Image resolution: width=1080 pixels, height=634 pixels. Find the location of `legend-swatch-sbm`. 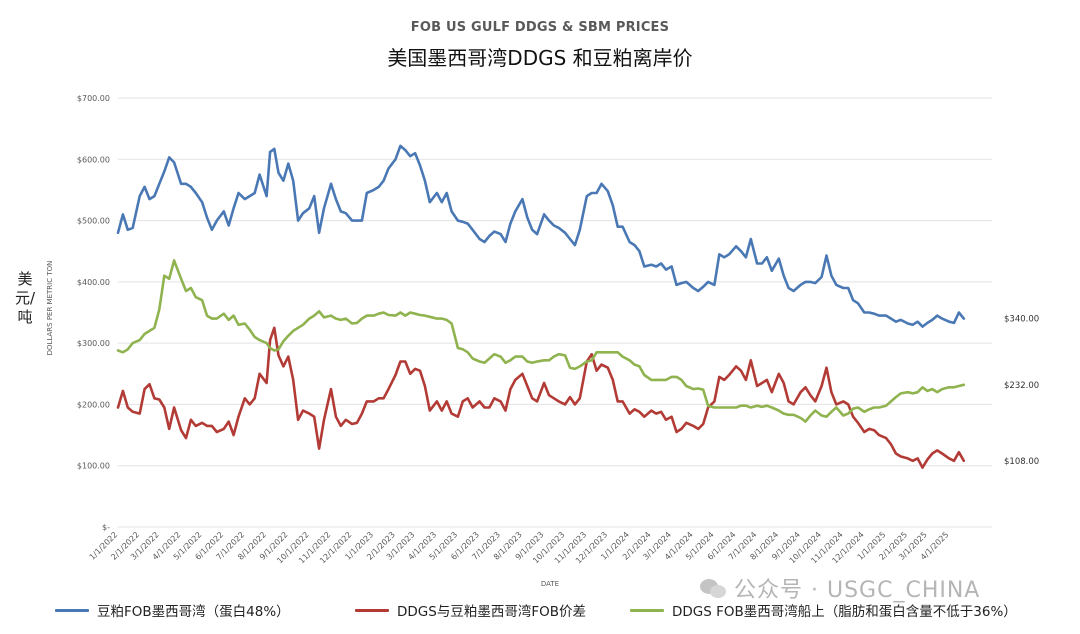

legend-swatch-sbm is located at coordinates (72, 610).